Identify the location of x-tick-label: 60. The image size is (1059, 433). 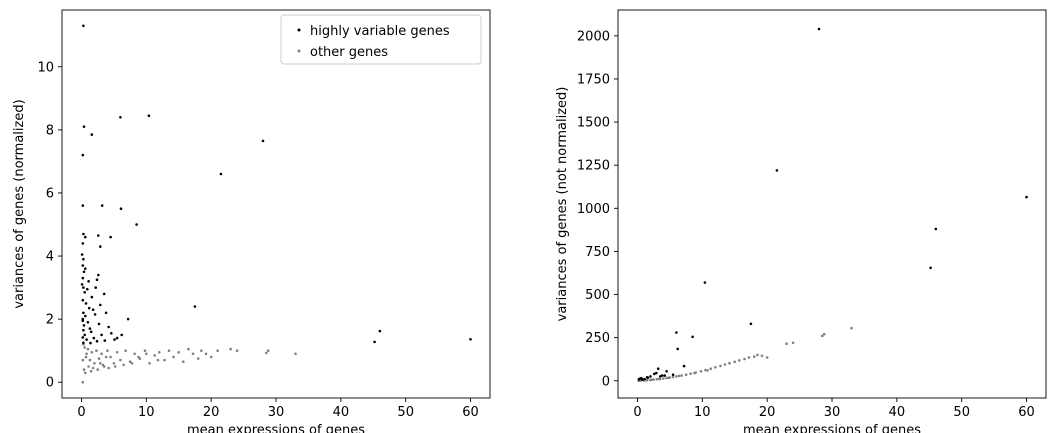
(1026, 412).